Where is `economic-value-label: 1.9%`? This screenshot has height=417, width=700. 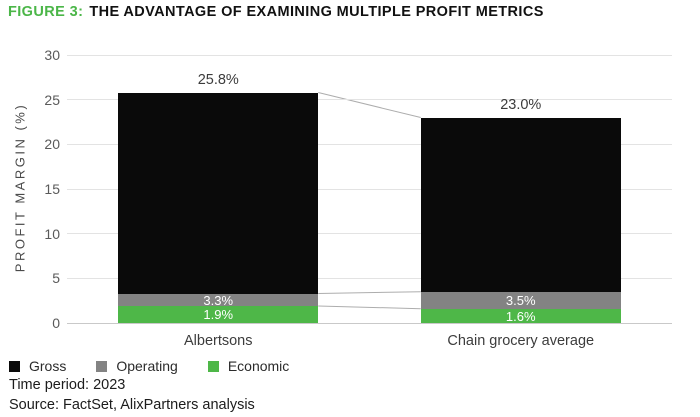
economic-value-label: 1.9% is located at coordinates (218, 315).